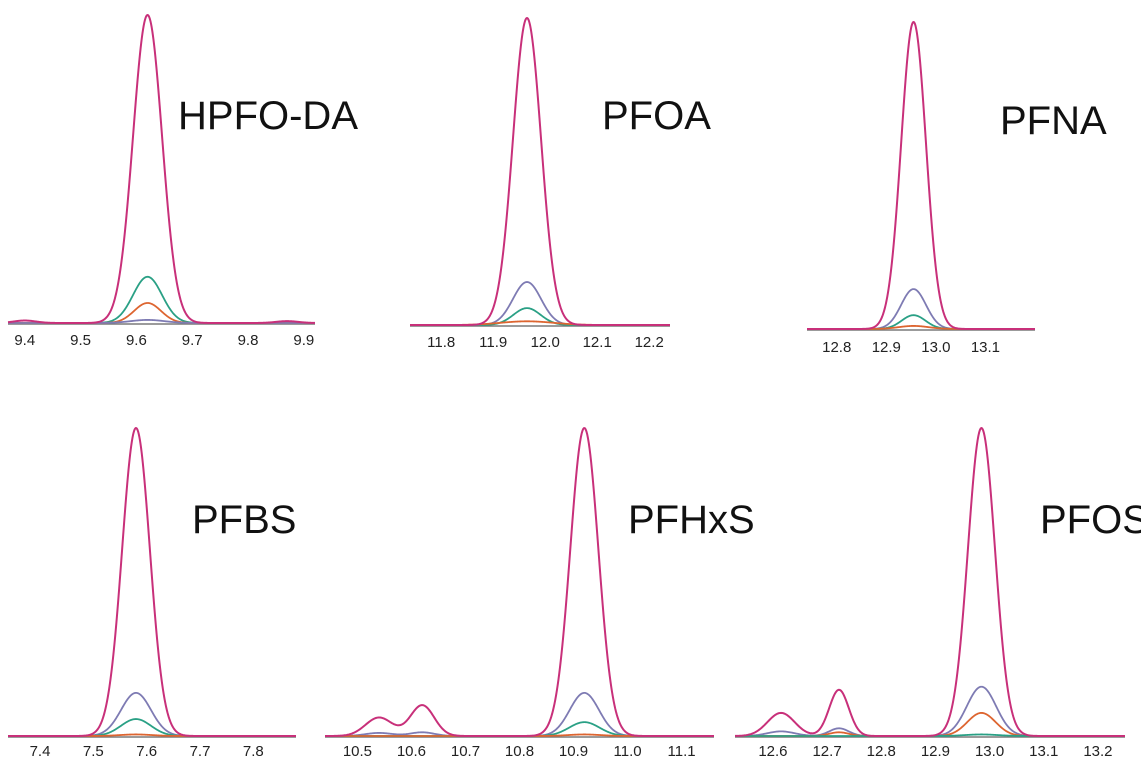 The width and height of the screenshot is (1141, 761). I want to click on compound-label-pfos: PFOS, so click(1090, 520).